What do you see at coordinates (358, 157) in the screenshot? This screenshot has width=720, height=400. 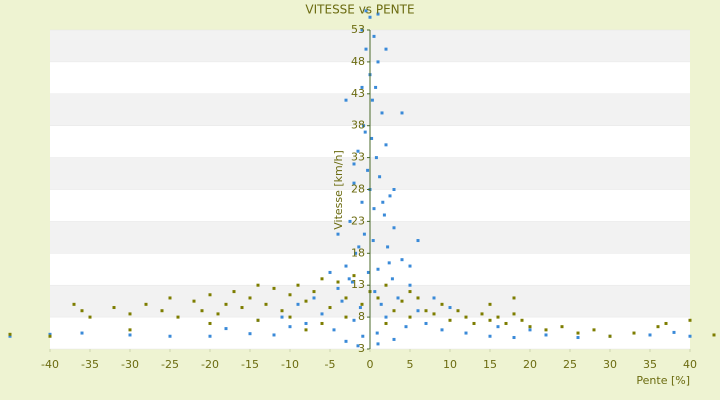 I see `y-tick-label: 33` at bounding box center [358, 157].